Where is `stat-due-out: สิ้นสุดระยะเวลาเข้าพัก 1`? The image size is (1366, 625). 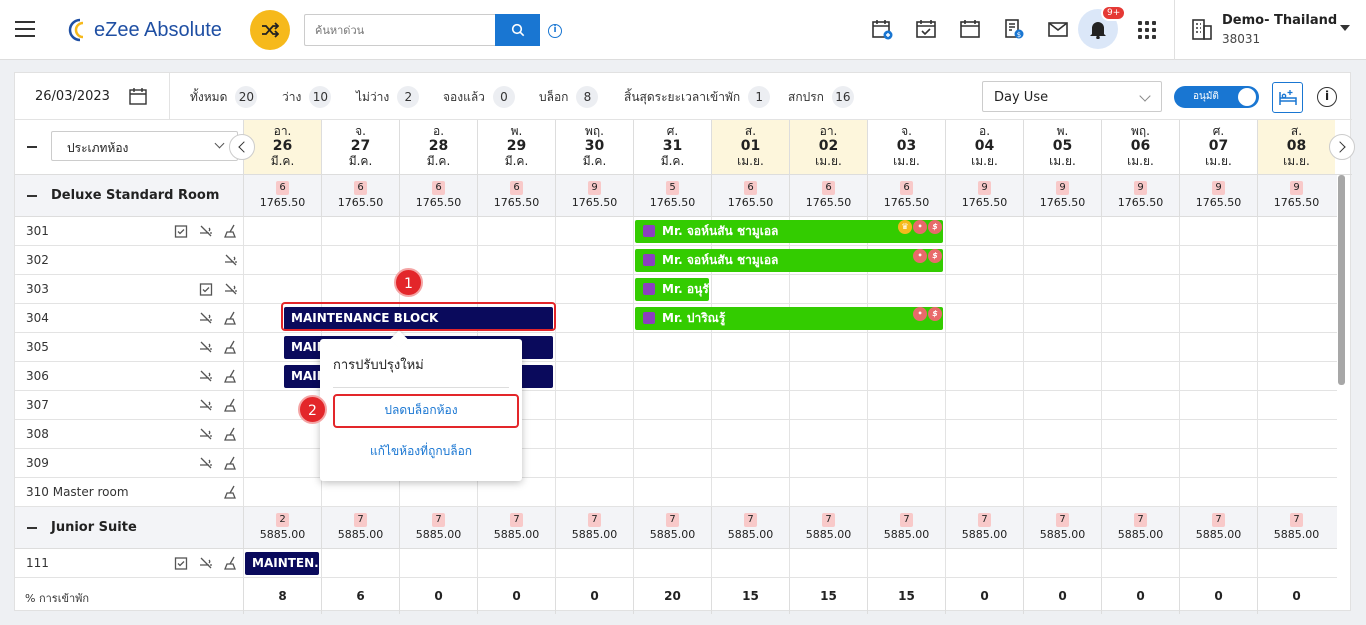 stat-due-out: สิ้นสุดระยะเวลาเข้าพัก 1 is located at coordinates (697, 97).